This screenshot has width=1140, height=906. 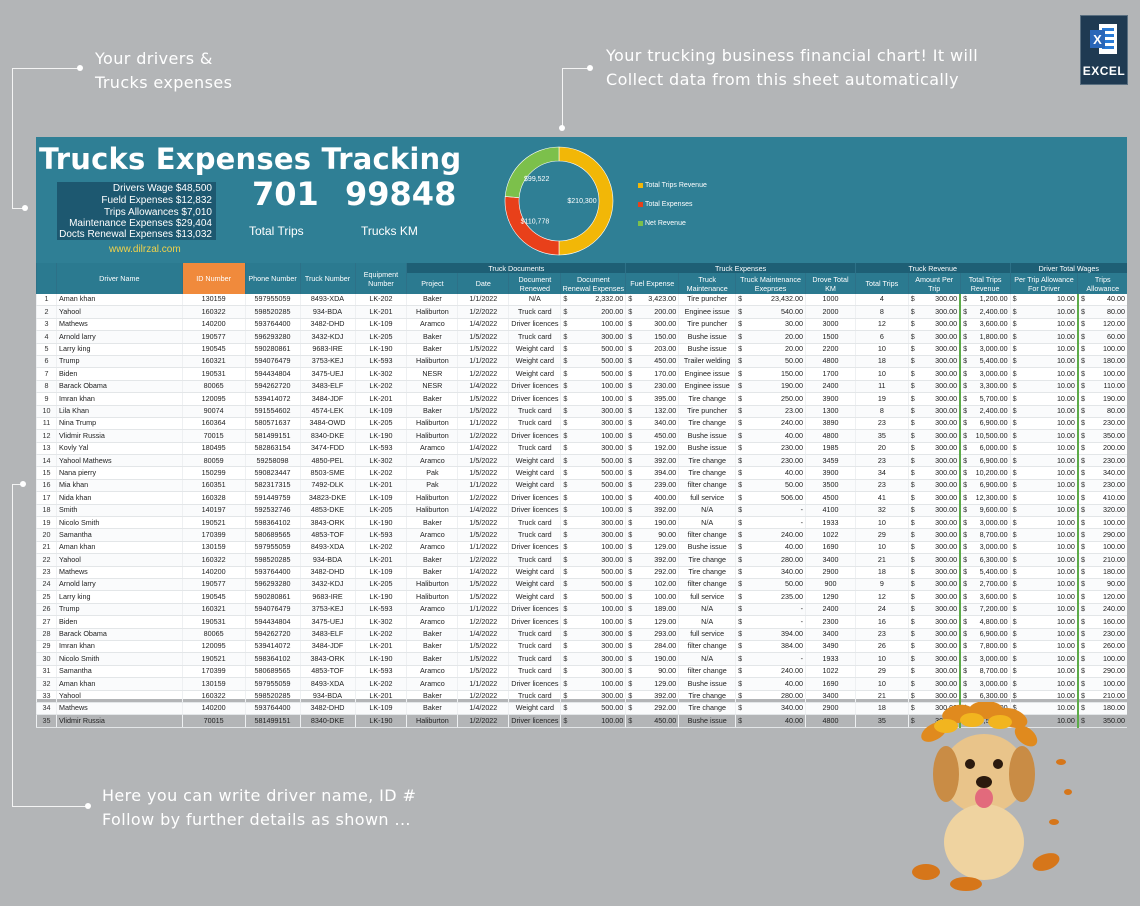 I want to click on equipment-number-cell: LK-190, so click(x=380, y=436).